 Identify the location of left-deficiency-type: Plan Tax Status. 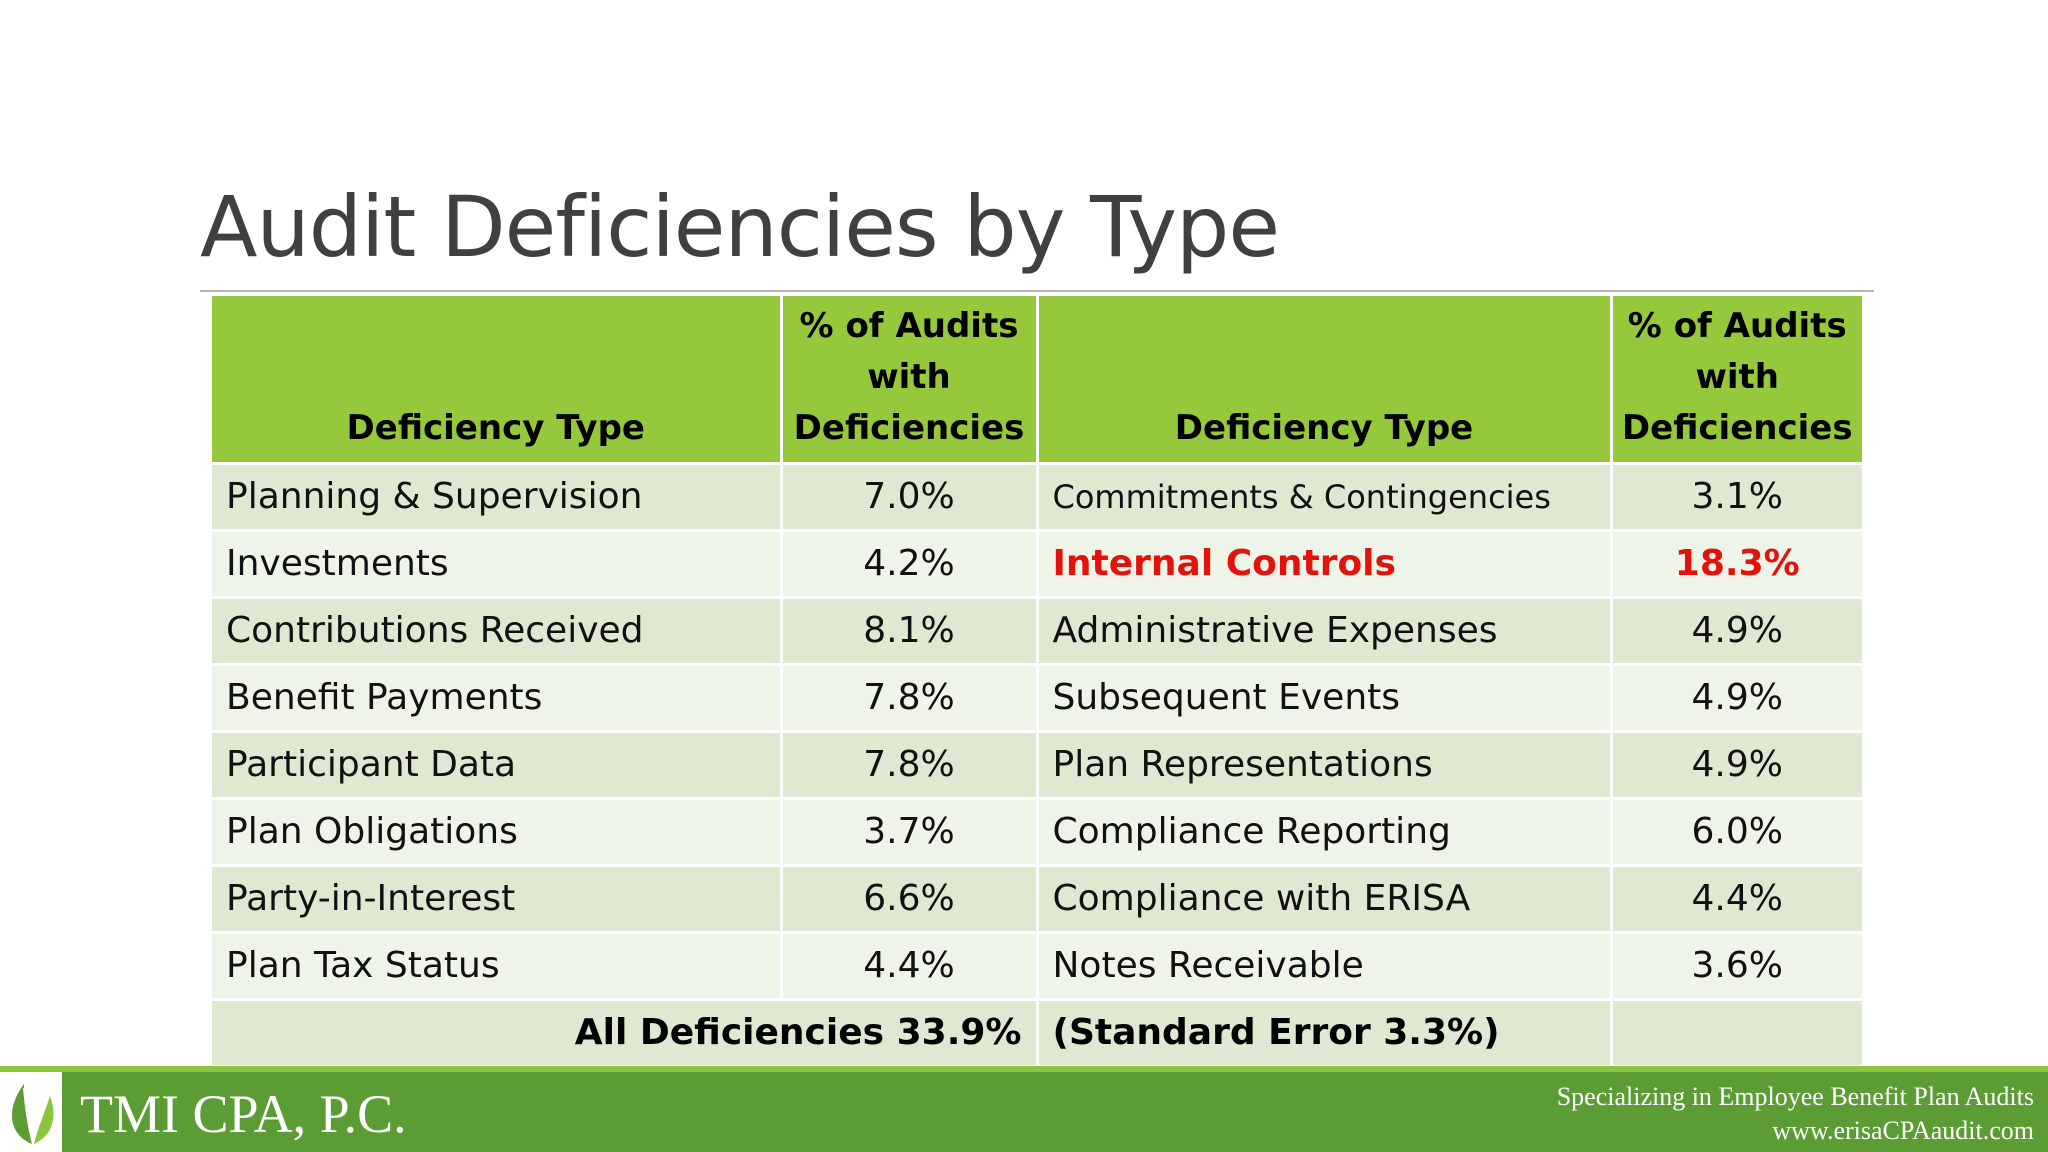
(497, 966).